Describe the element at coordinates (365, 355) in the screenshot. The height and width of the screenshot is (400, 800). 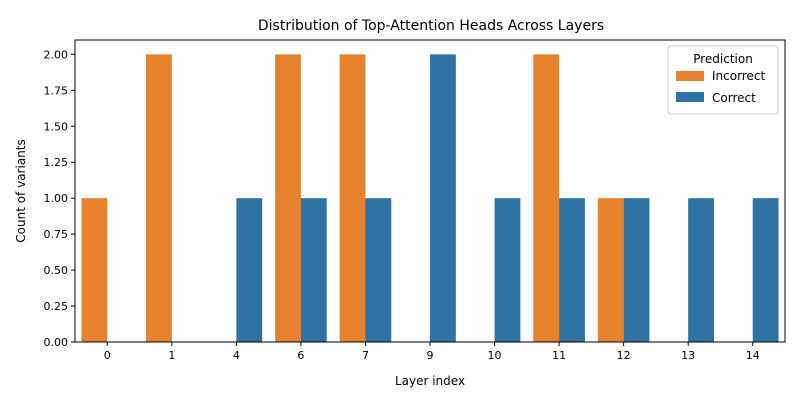
I see `x-tick-label-7: 7` at that location.